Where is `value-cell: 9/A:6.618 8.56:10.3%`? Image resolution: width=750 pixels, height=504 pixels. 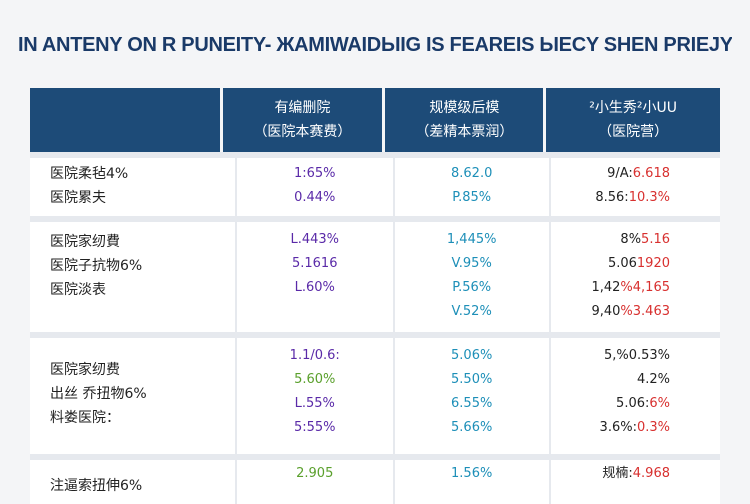 value-cell: 9/A:6.618 8.56:10.3% is located at coordinates (634, 187).